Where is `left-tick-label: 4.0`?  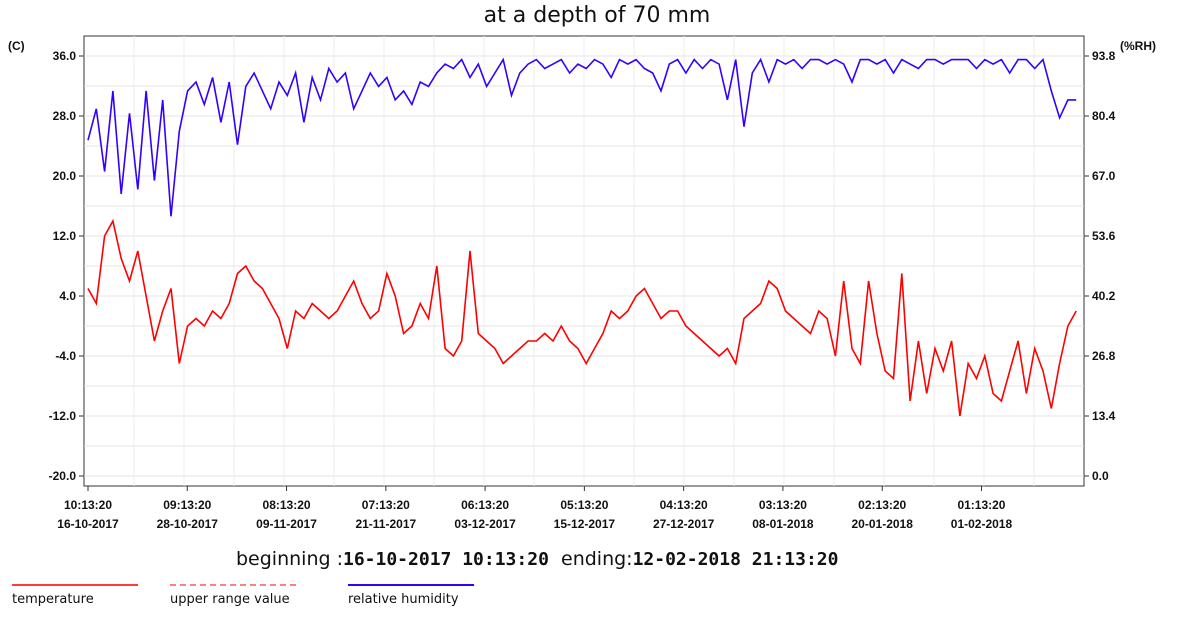
left-tick-label: 4.0 is located at coordinates (67, 296).